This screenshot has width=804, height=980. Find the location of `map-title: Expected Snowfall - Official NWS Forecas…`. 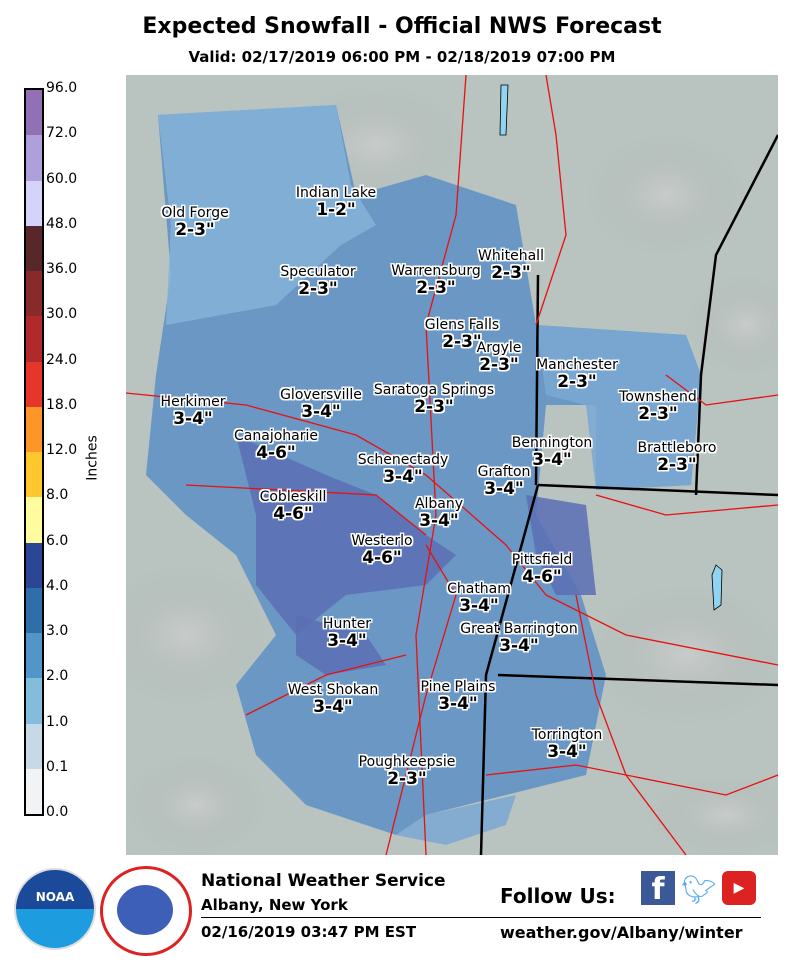

map-title: Expected Snowfall - Official NWS Forecas… is located at coordinates (402, 26).